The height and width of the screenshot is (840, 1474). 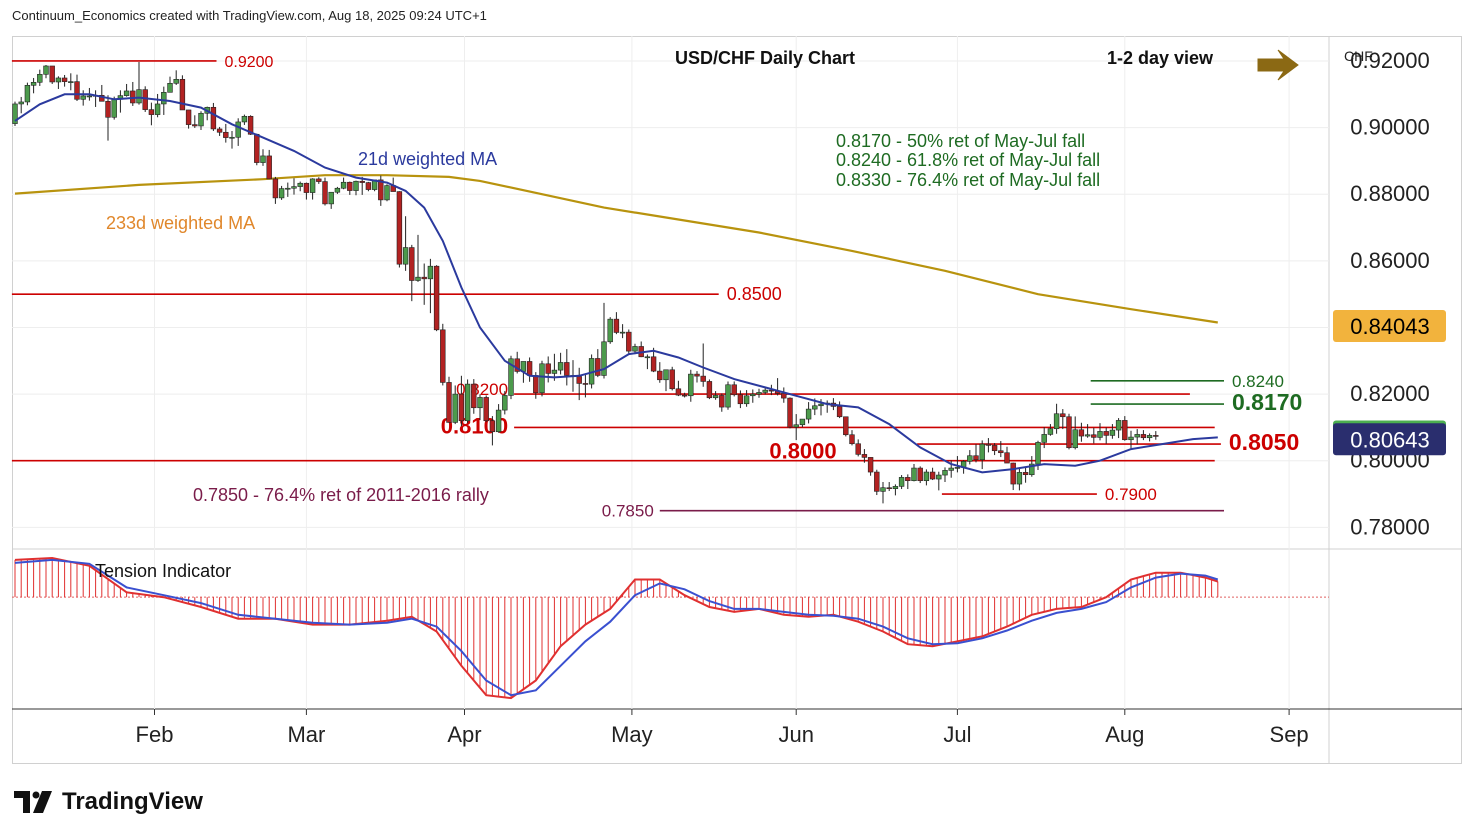 What do you see at coordinates (960, 141) in the screenshot?
I see `annotation-50-ret: 0.8170 - 50% ret of May-Jul fall` at bounding box center [960, 141].